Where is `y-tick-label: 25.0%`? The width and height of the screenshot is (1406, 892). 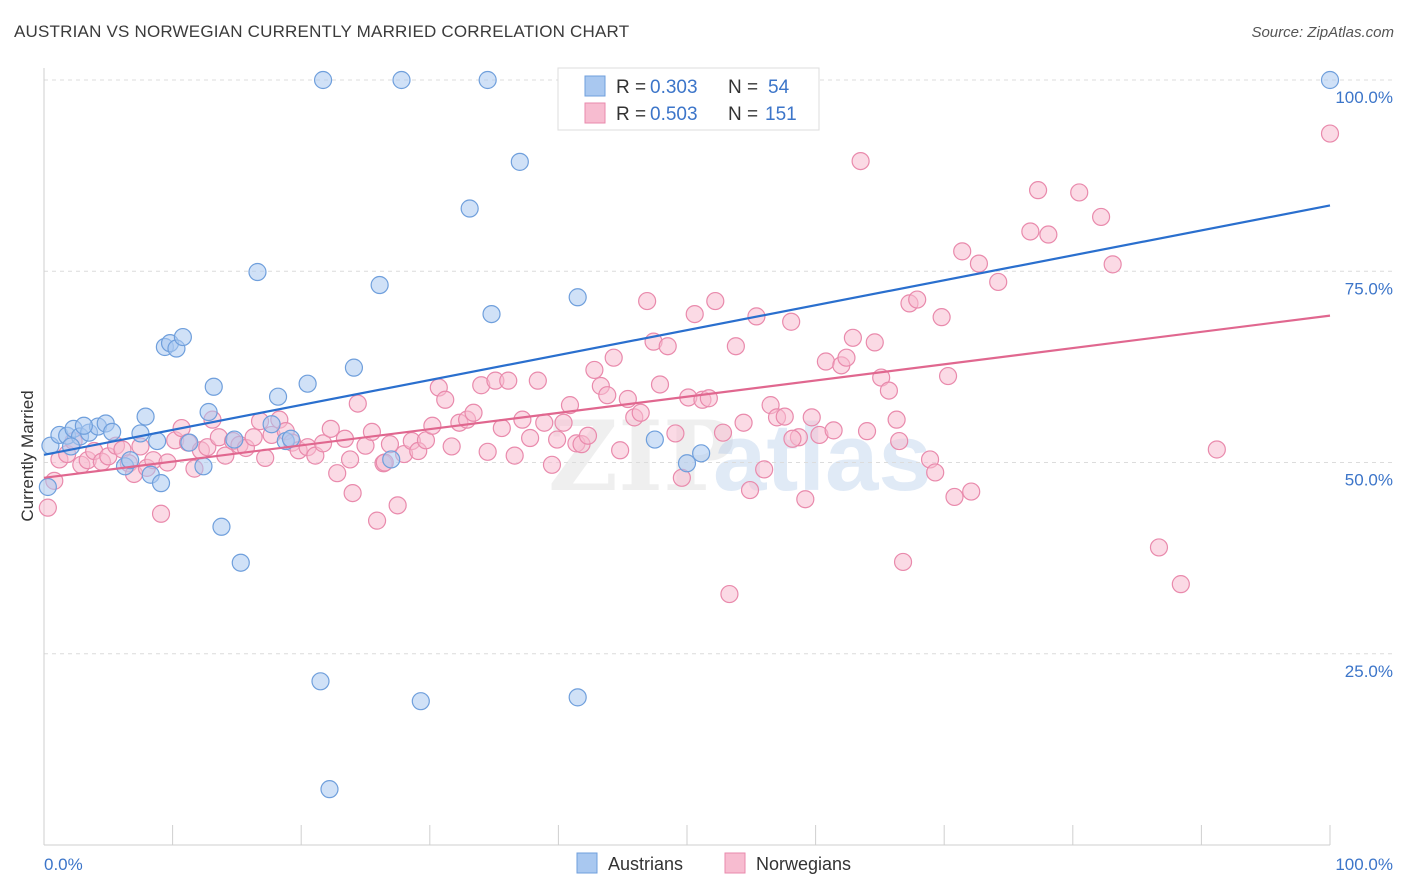 y-tick-label: 25.0% is located at coordinates (1369, 671).